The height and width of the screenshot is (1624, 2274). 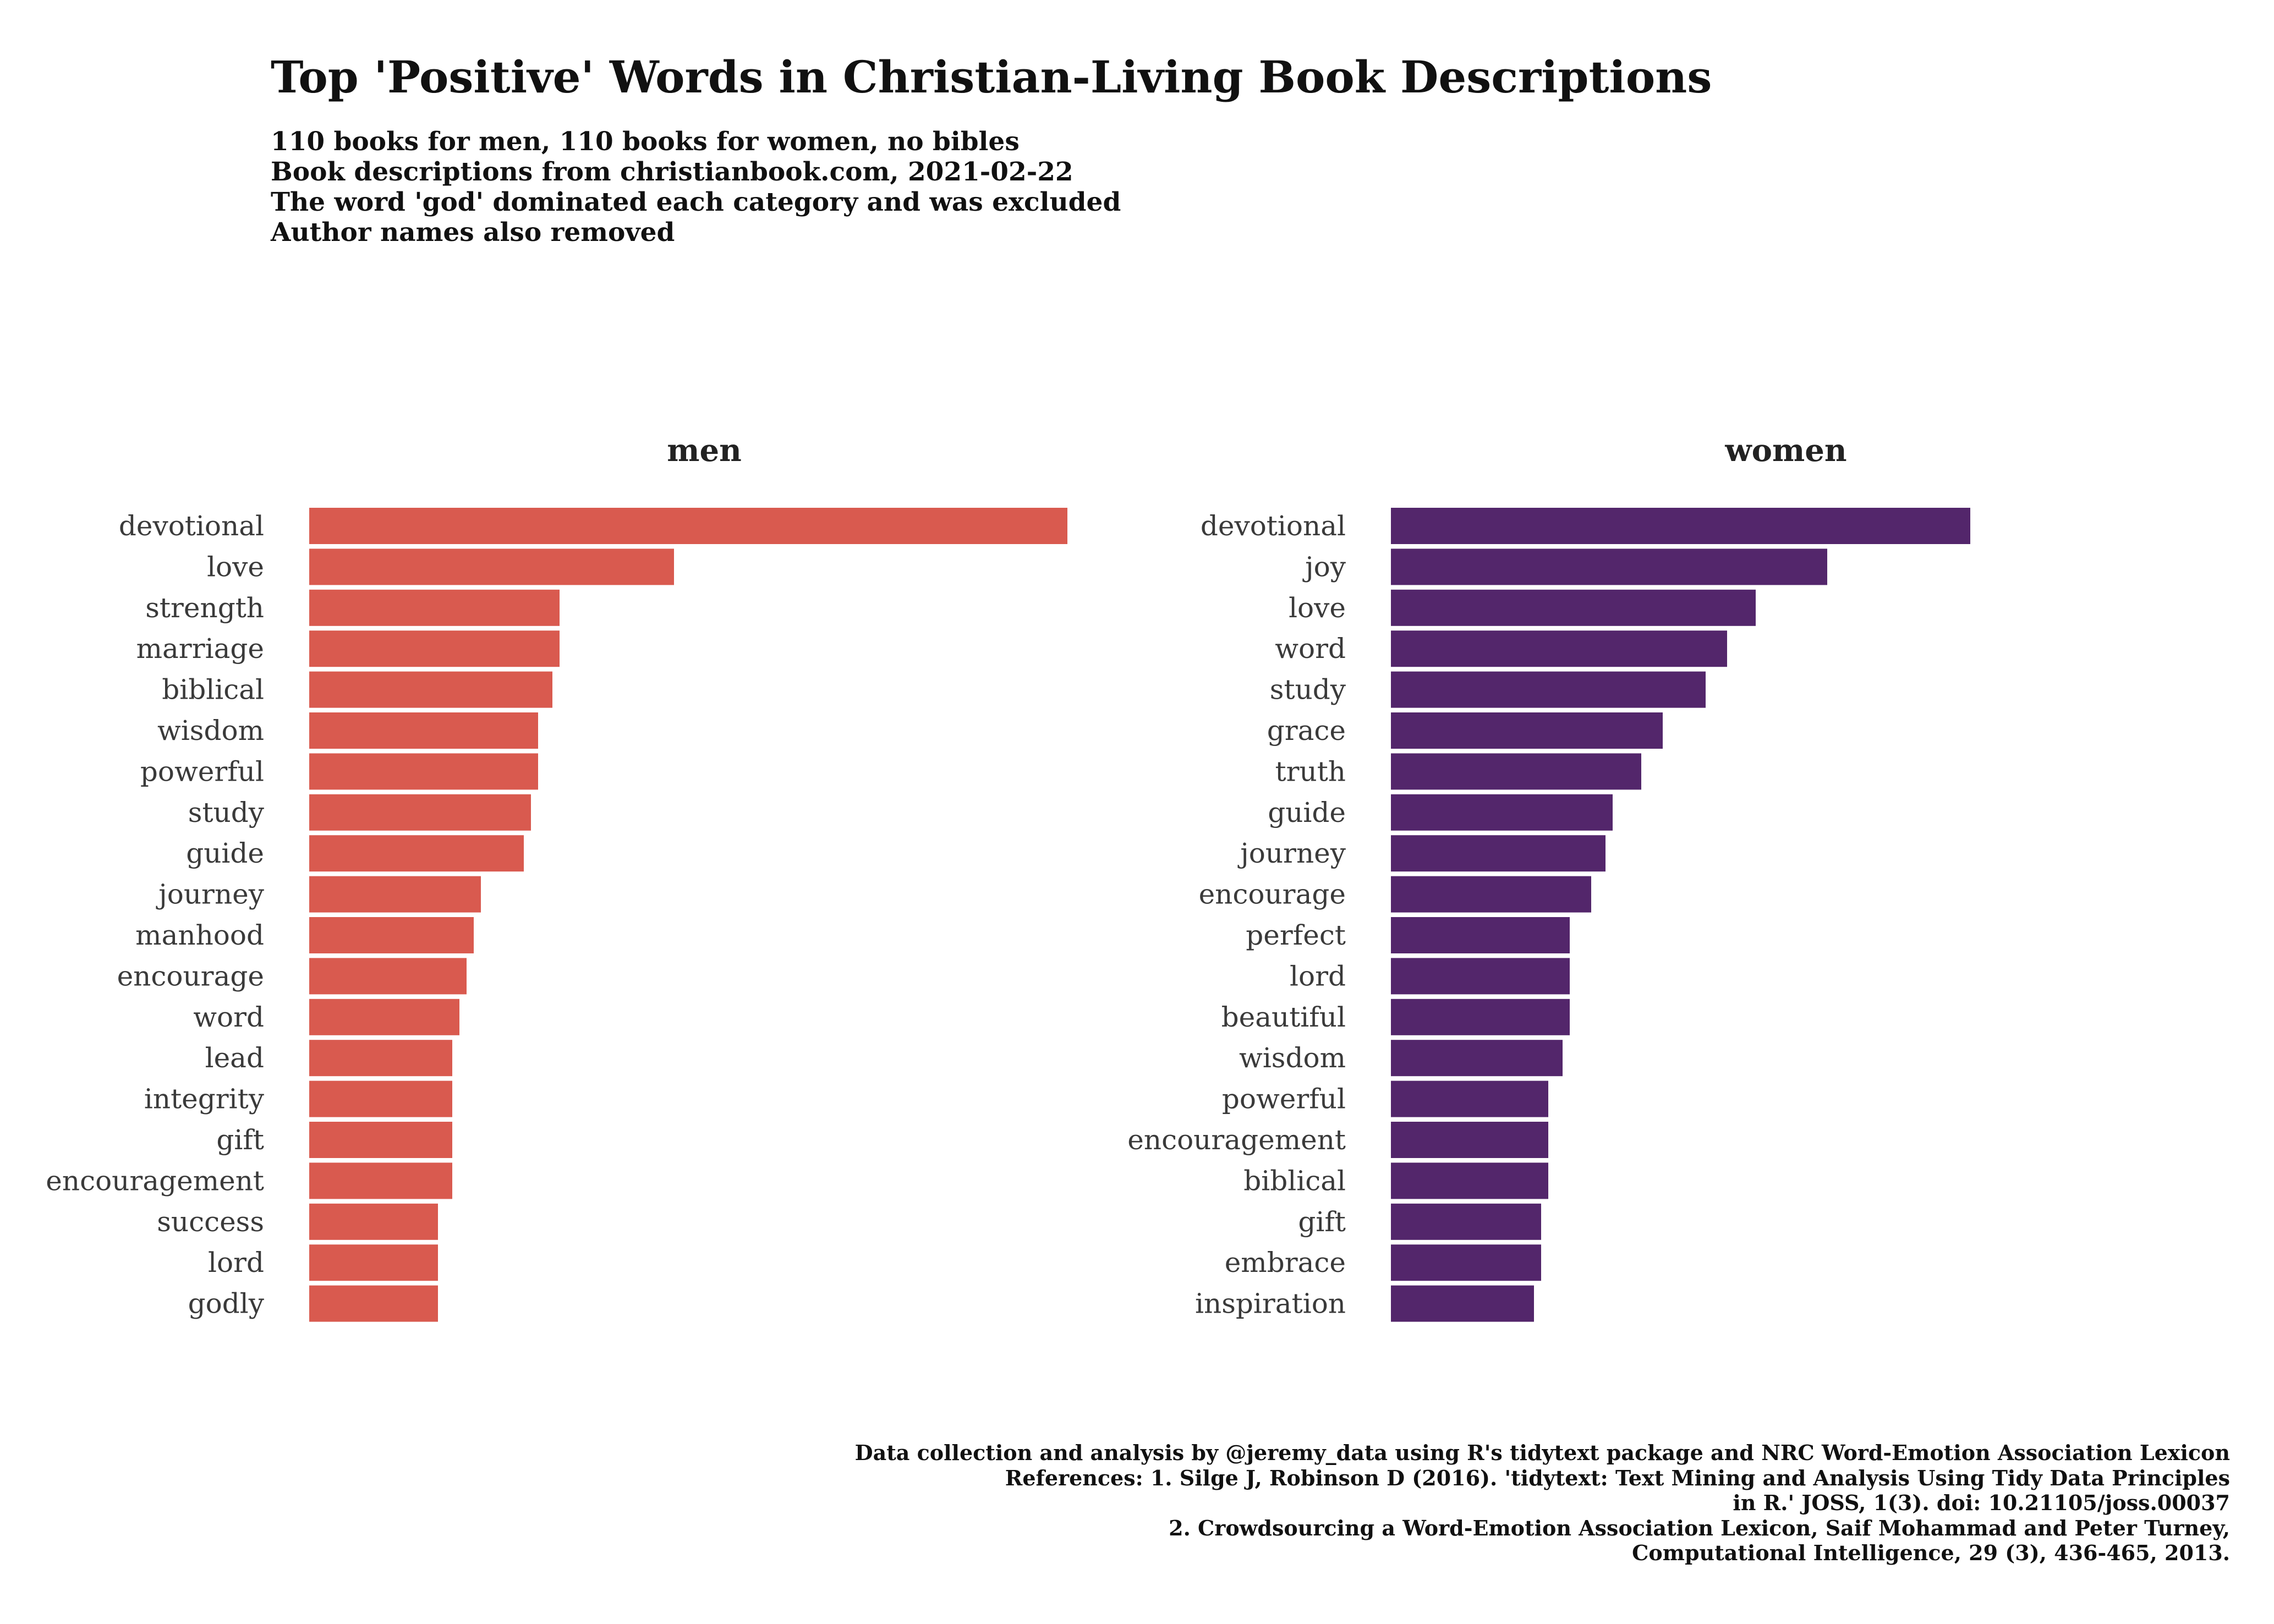 I want to click on y-tick-label: inspiration, so click(x=1270, y=1304).